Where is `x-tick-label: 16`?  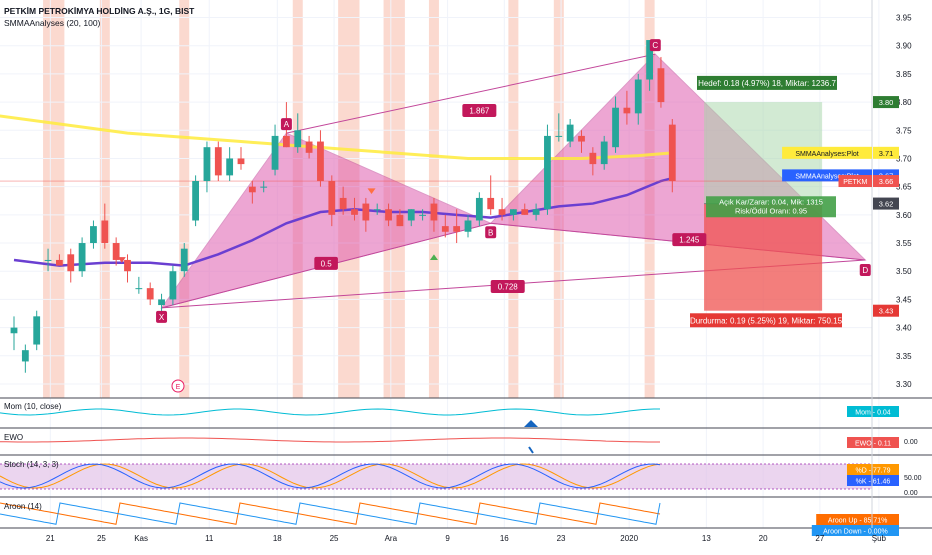 x-tick-label: 16 is located at coordinates (504, 538).